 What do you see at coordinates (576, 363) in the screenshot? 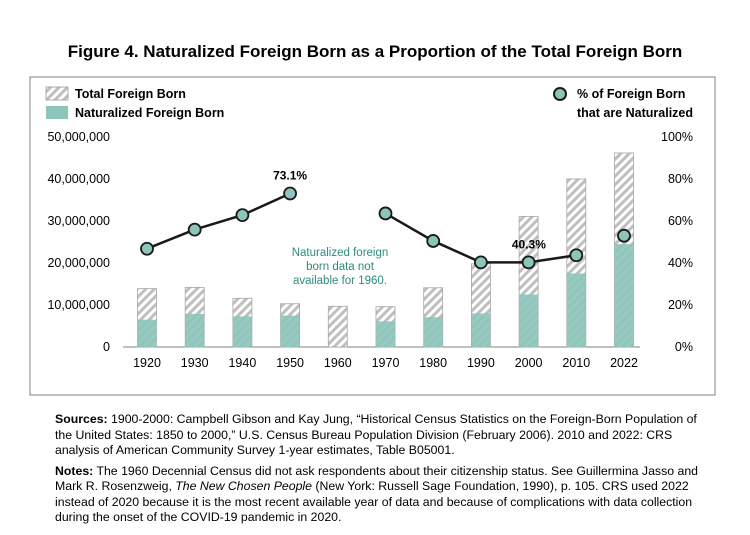
I see `x-tick-label: 2010` at bounding box center [576, 363].